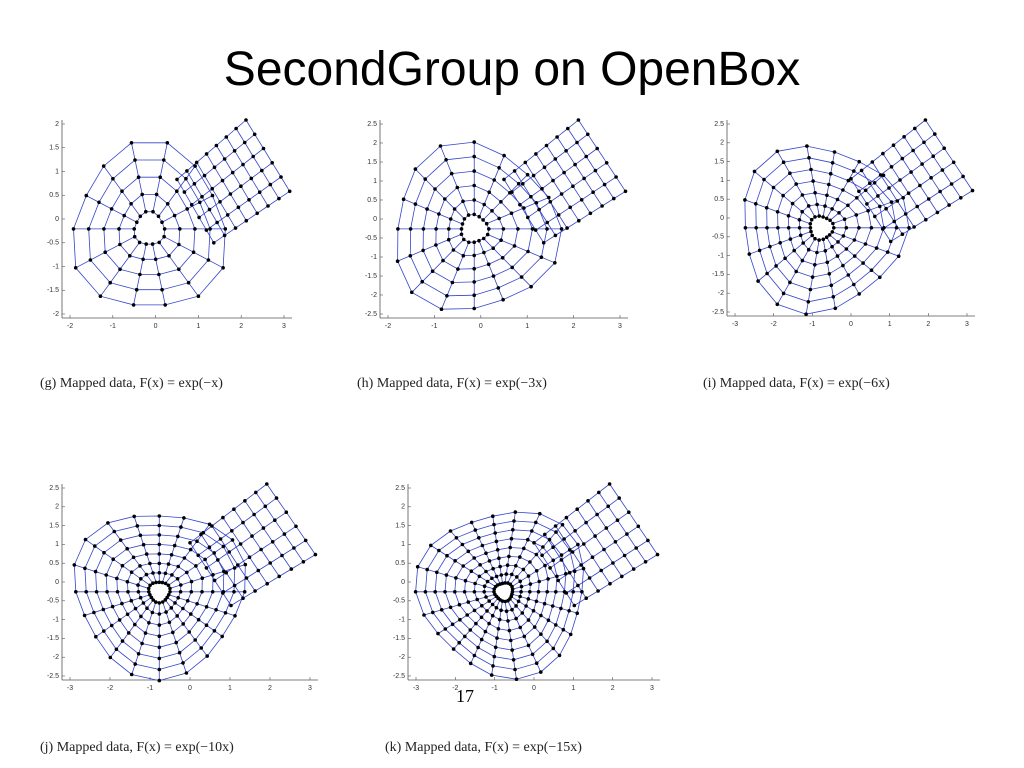  I want to click on y-tick-label: 1.5, so click(719, 161).